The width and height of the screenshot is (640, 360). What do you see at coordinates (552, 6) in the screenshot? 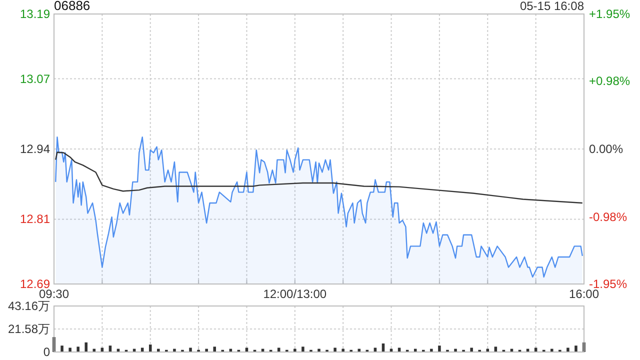
I see `text: 05-15 16:08` at bounding box center [552, 6].